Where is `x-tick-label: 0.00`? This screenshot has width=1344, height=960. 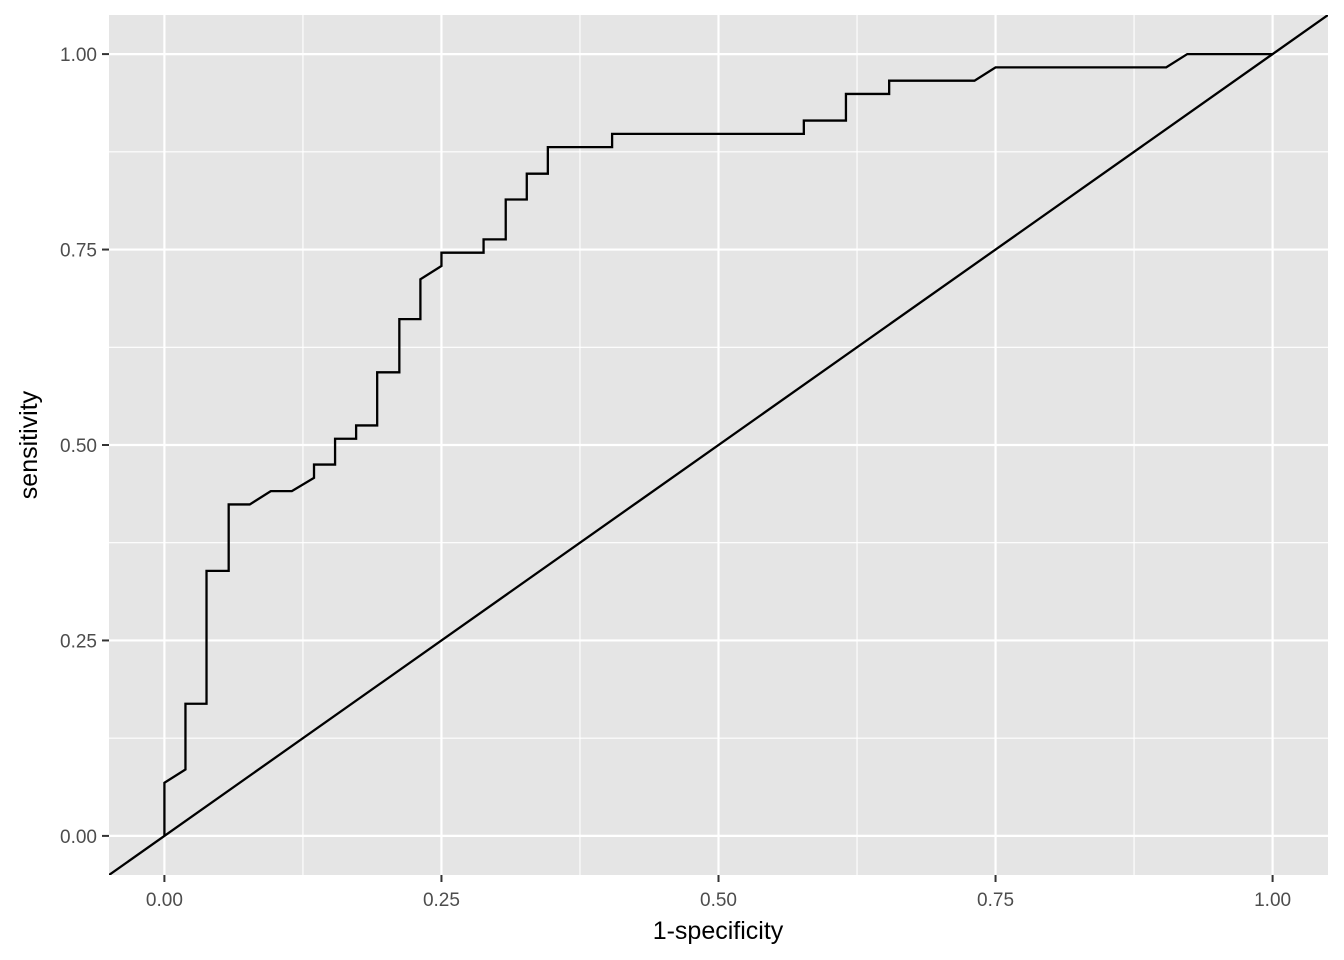
x-tick-label: 0.00 is located at coordinates (164, 900).